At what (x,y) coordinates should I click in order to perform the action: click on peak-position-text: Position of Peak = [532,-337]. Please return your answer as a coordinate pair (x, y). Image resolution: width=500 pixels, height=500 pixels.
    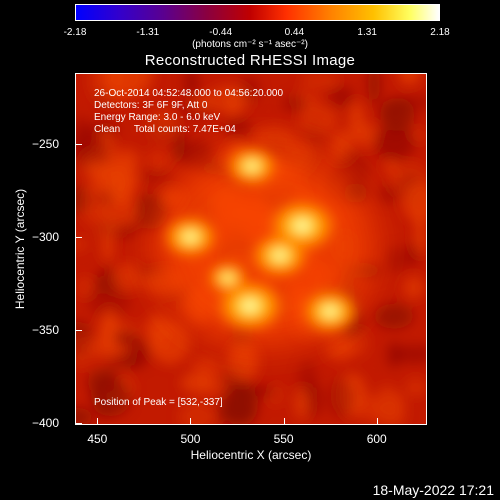
    Looking at the image, I should click on (158, 402).